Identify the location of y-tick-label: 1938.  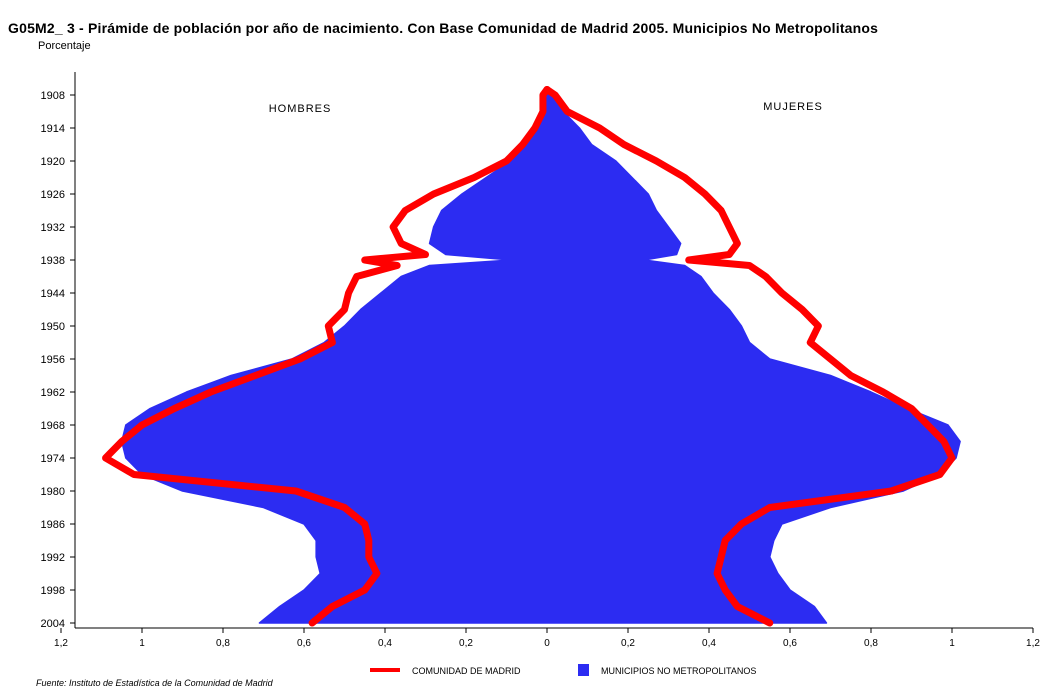
(53, 261).